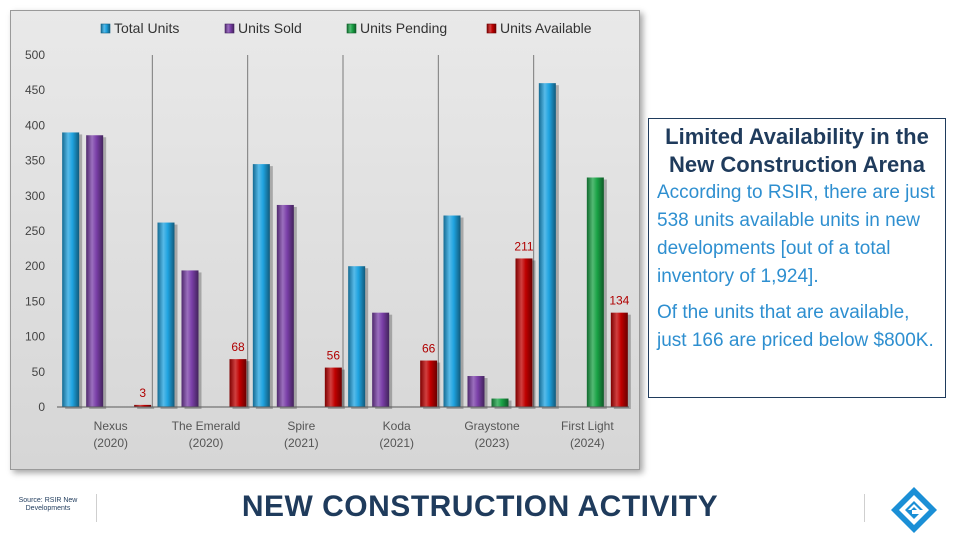 Image resolution: width=960 pixels, height=540 pixels. Describe the element at coordinates (35, 266) in the screenshot. I see `y-tick-label: 200` at that location.